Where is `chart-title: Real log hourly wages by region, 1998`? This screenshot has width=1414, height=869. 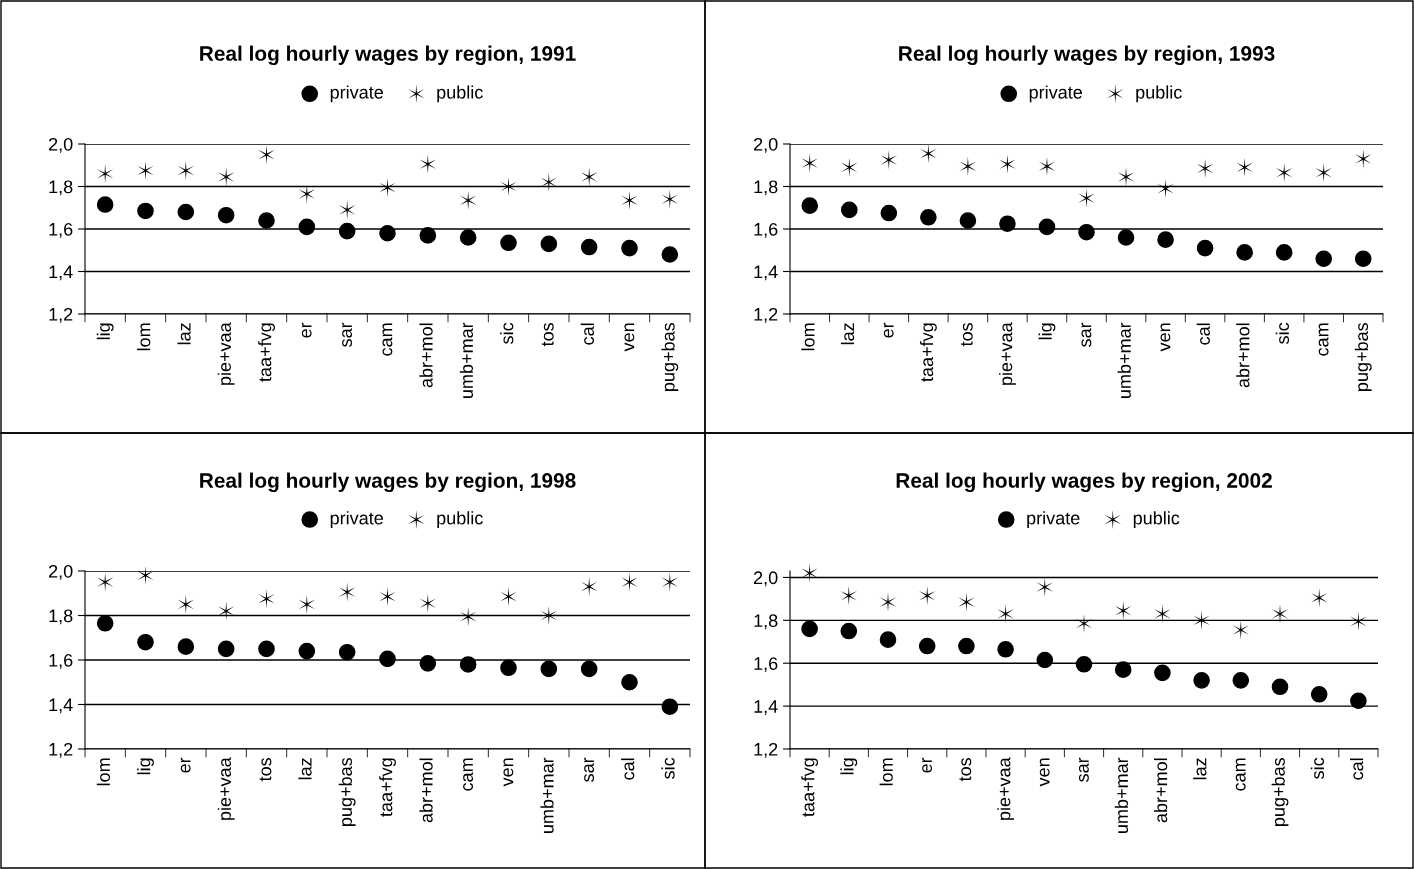
chart-title: Real log hourly wages by region, 1998 is located at coordinates (388, 482).